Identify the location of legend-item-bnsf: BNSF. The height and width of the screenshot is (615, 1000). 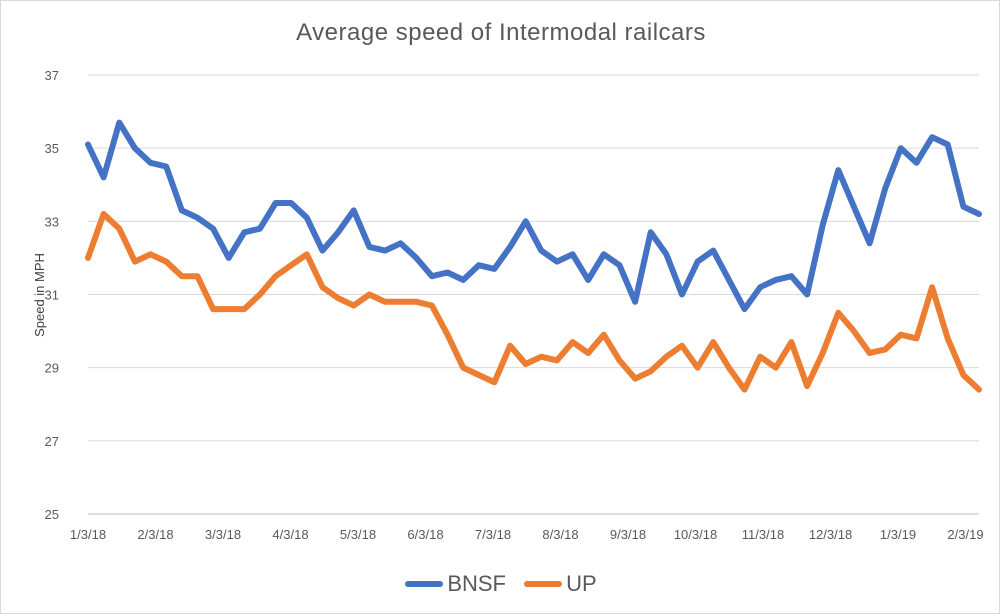
(455, 584).